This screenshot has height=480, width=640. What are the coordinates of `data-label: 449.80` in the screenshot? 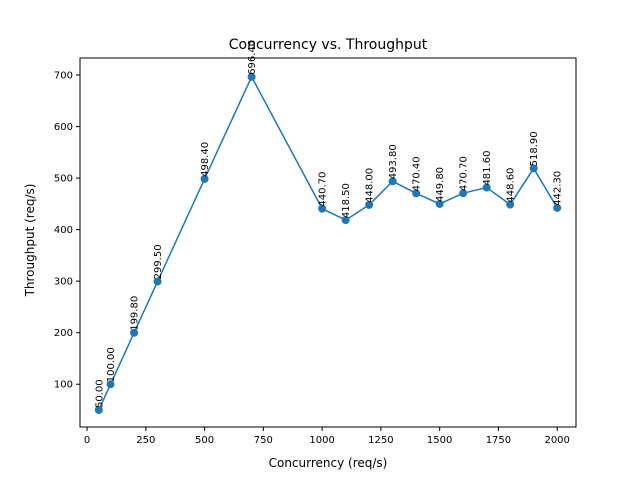 It's located at (440, 184).